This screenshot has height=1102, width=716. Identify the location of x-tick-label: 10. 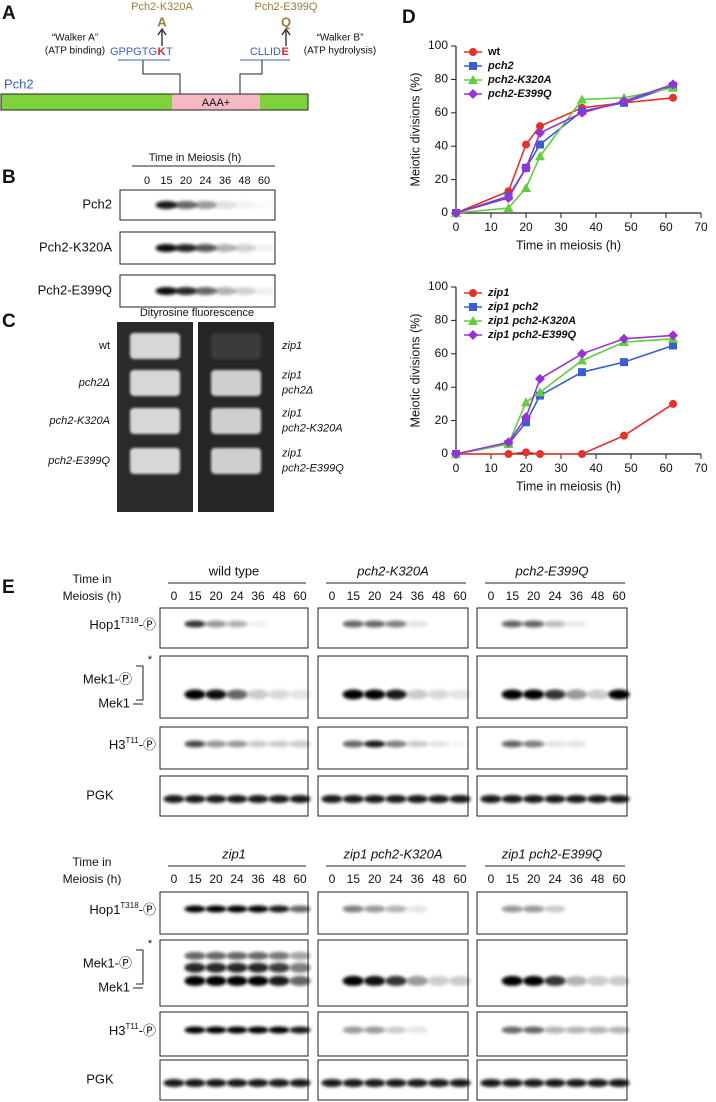
(491, 468).